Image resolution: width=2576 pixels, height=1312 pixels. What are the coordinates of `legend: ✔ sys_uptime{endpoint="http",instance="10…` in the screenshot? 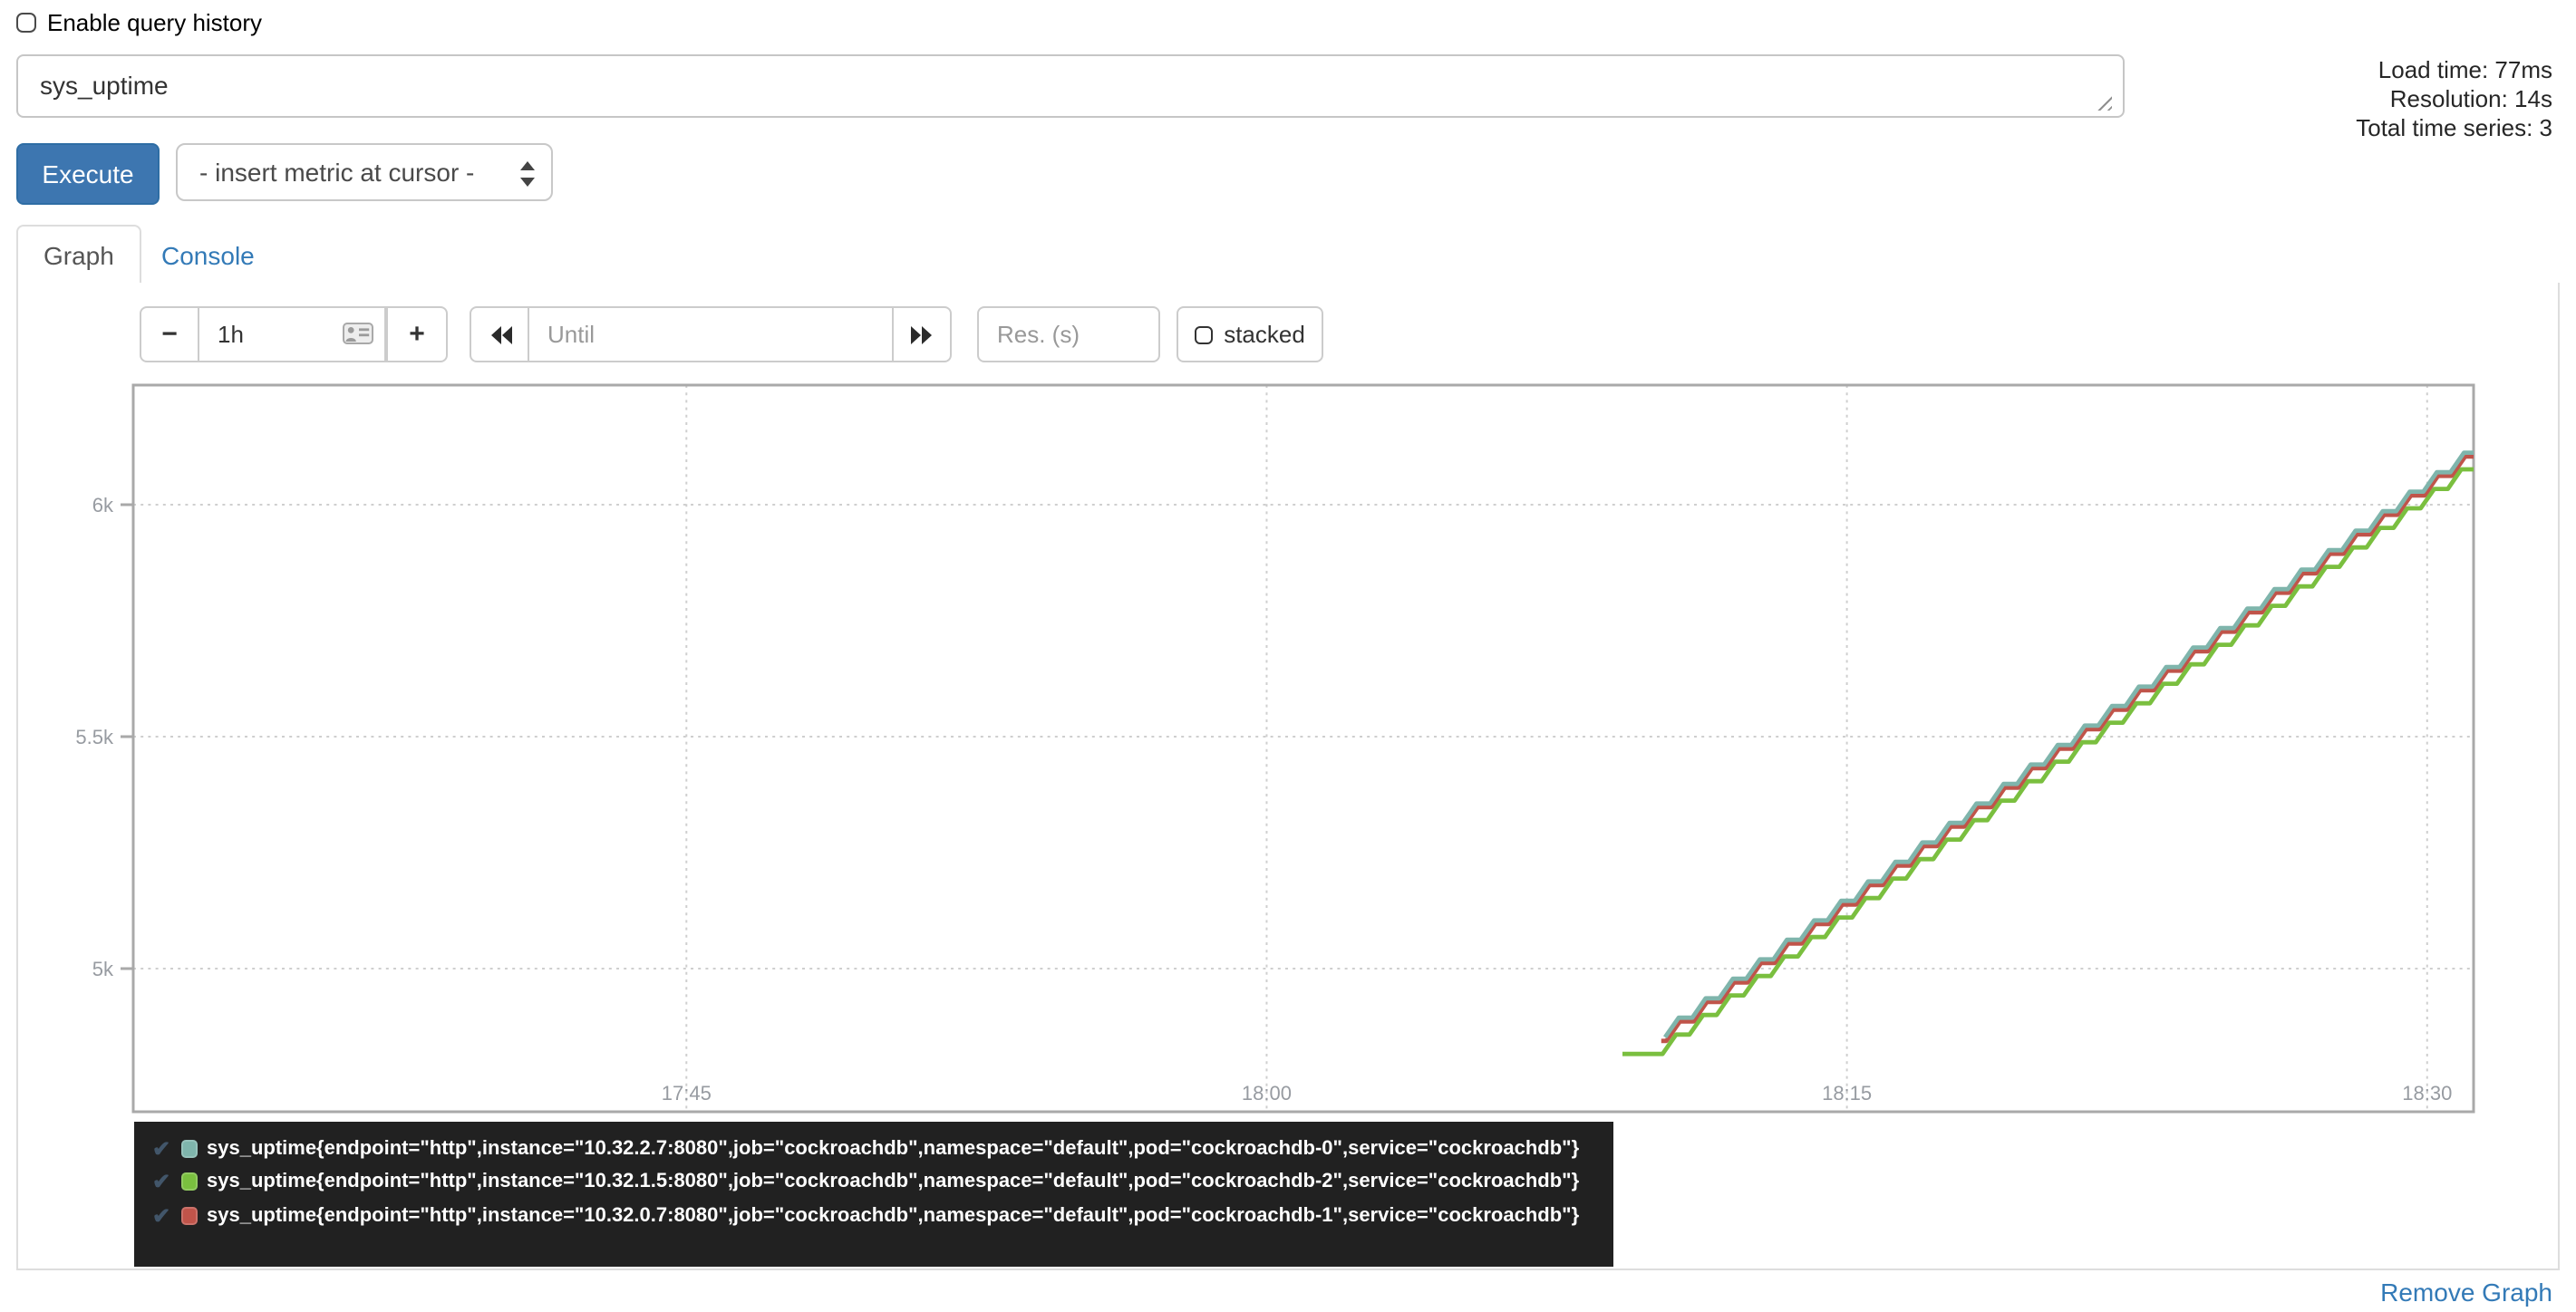 It's located at (873, 1194).